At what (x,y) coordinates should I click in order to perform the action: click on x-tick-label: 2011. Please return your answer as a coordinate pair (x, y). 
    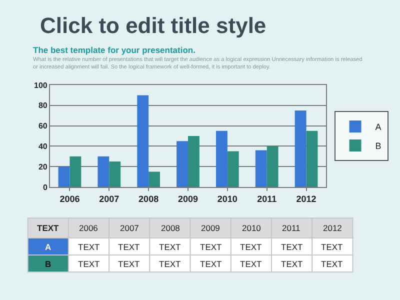
    Looking at the image, I should click on (267, 199).